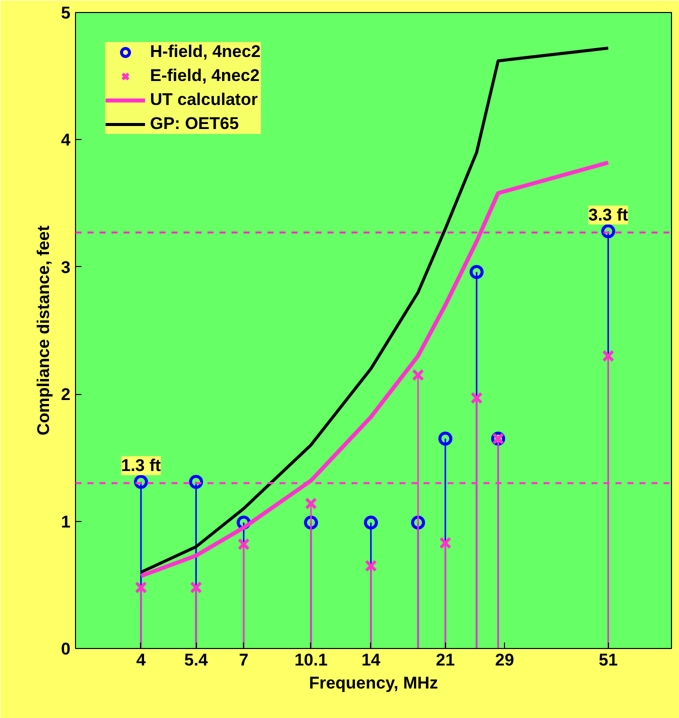 This screenshot has height=718, width=679. What do you see at coordinates (66, 140) in the screenshot?
I see `y-tick-label: 4` at bounding box center [66, 140].